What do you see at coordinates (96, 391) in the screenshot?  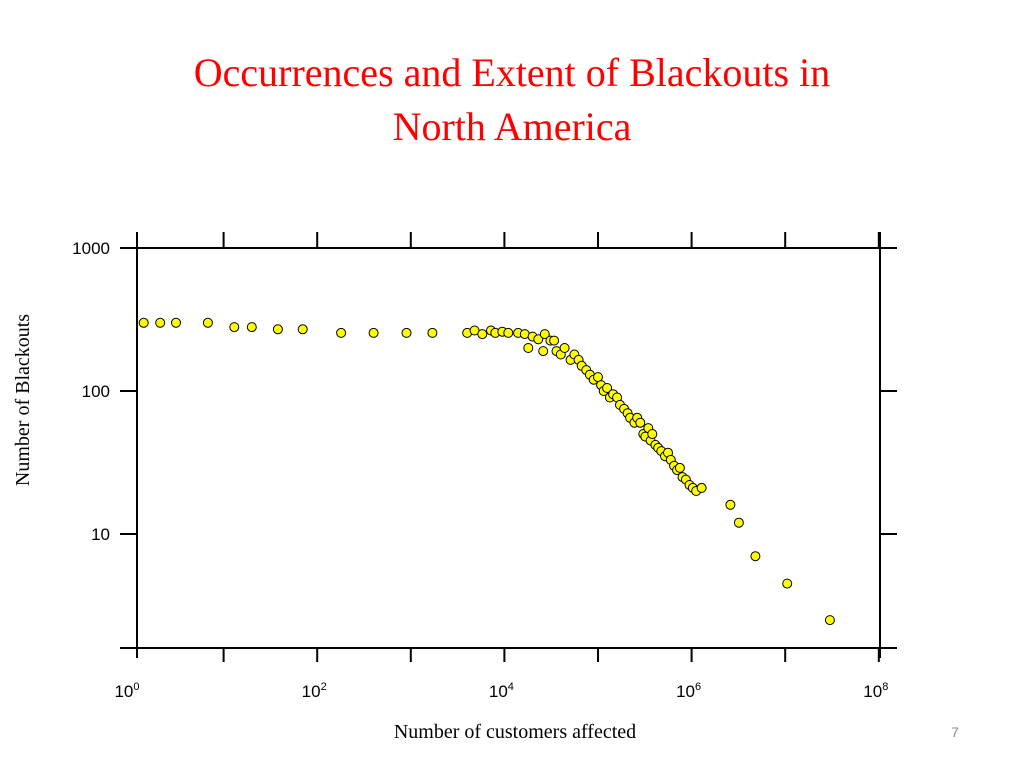 I see `y-tick-label: 100` at bounding box center [96, 391].